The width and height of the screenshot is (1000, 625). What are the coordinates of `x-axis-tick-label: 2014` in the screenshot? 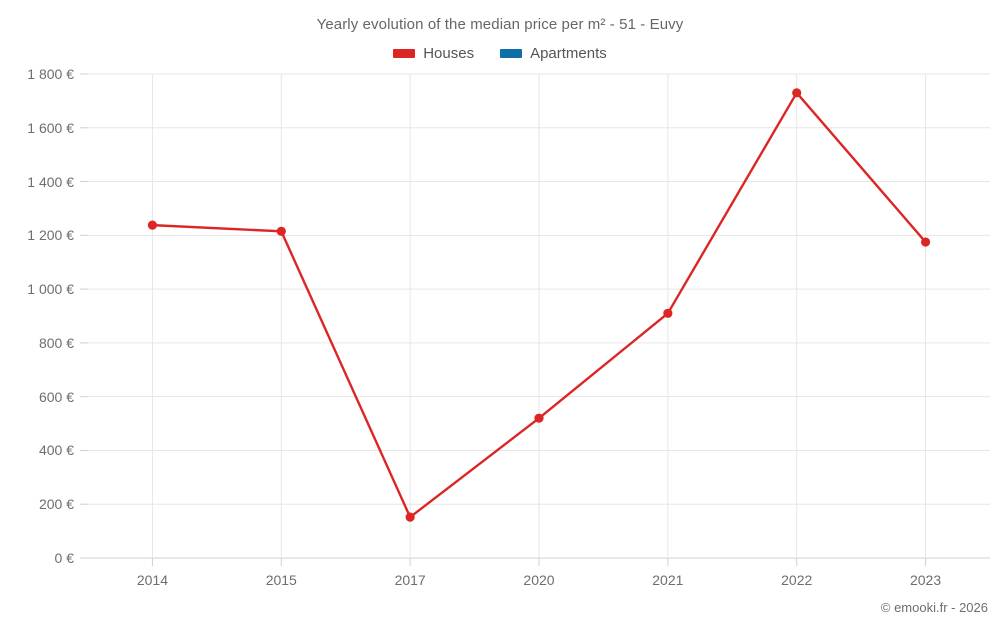 It's located at (152, 580).